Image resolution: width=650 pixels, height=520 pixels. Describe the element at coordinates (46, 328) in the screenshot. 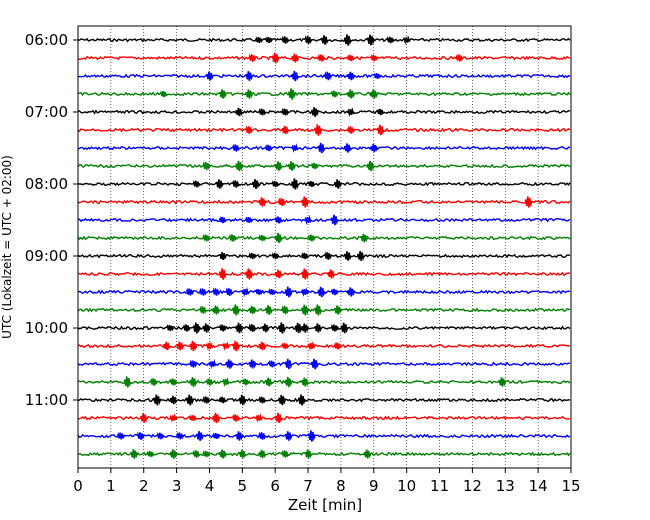

I see `y-tick-label: 10:00` at that location.